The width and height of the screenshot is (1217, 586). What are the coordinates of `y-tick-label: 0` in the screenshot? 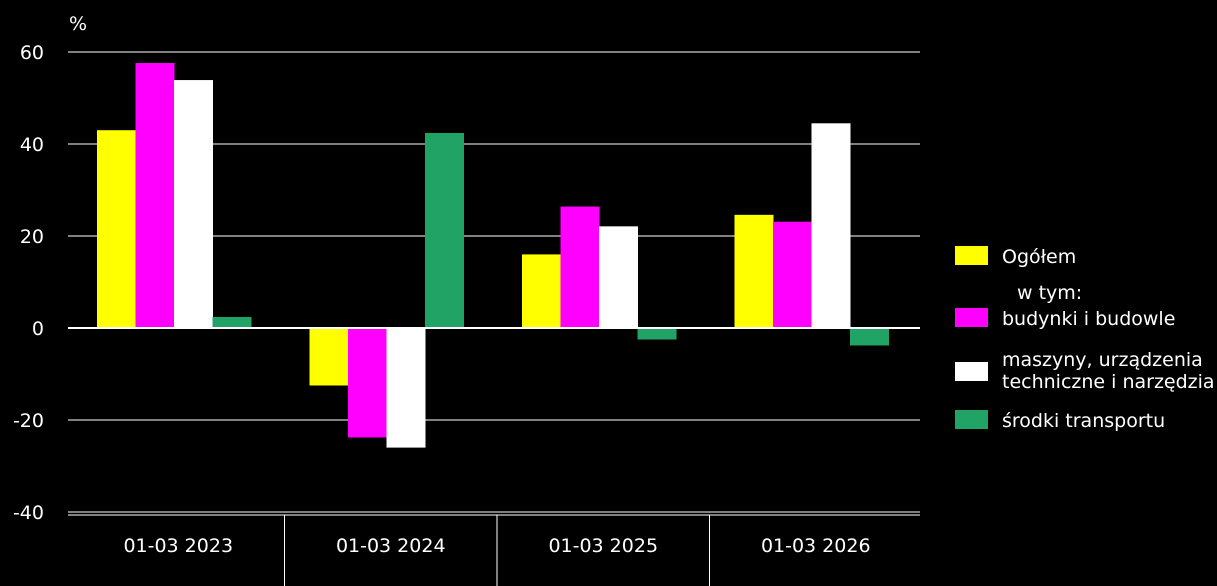 It's located at (38, 329).